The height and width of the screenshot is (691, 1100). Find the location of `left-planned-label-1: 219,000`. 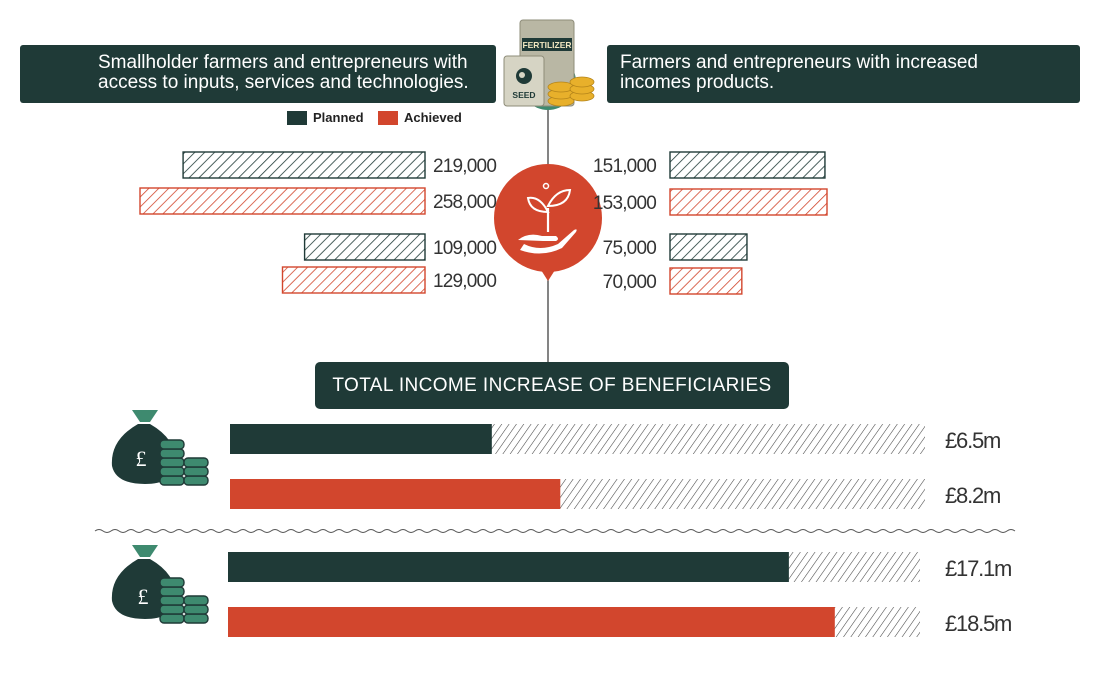

left-planned-label-1: 219,000 is located at coordinates (464, 166).